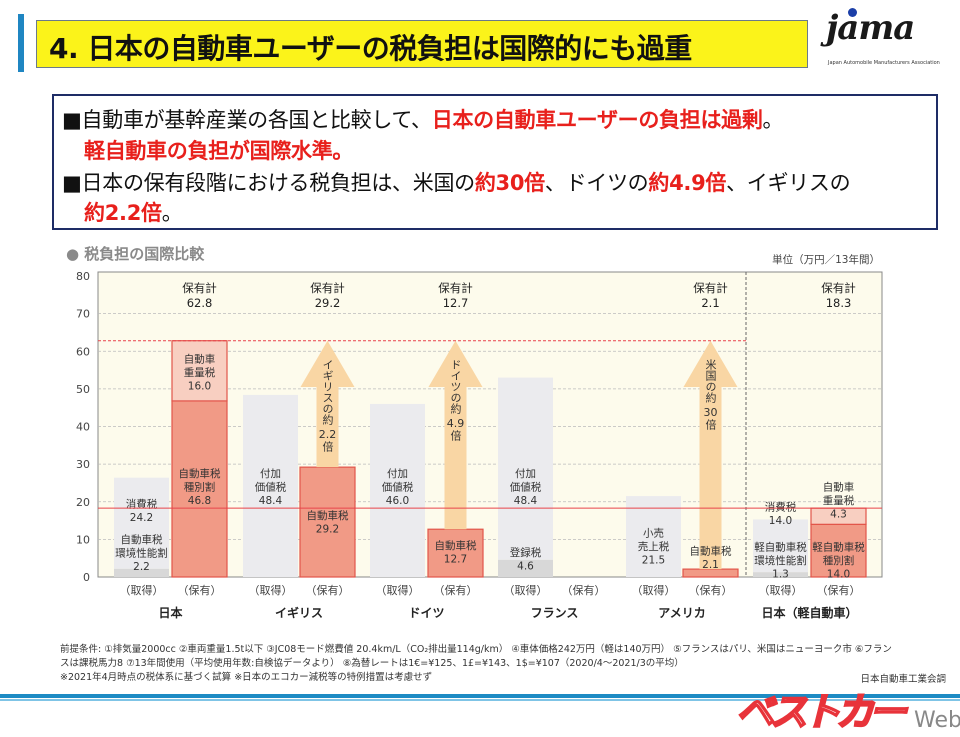 The width and height of the screenshot is (960, 737). Describe the element at coordinates (247, 120) in the screenshot. I see `text: ■自動車が基幹産業の各国と比較して、` at that location.